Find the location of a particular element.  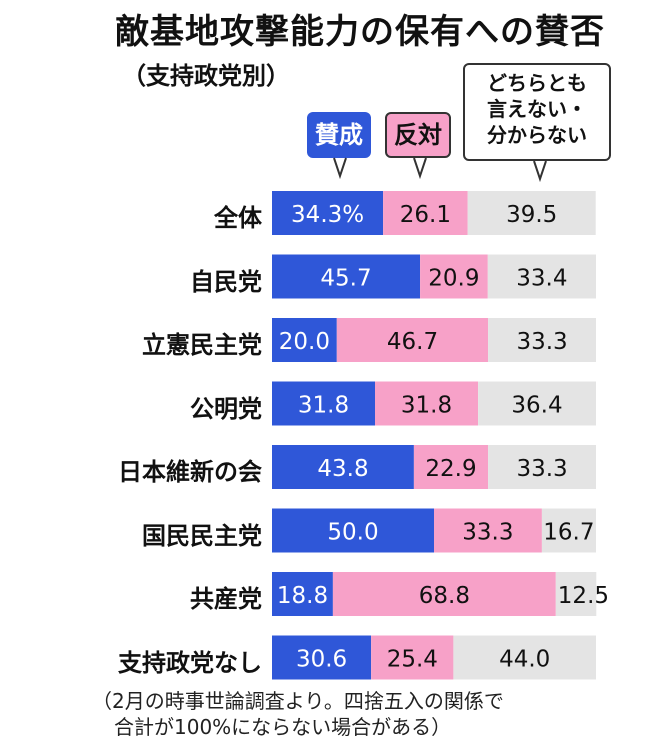

legend-neutral-line: 言えない・ is located at coordinates (537, 109).